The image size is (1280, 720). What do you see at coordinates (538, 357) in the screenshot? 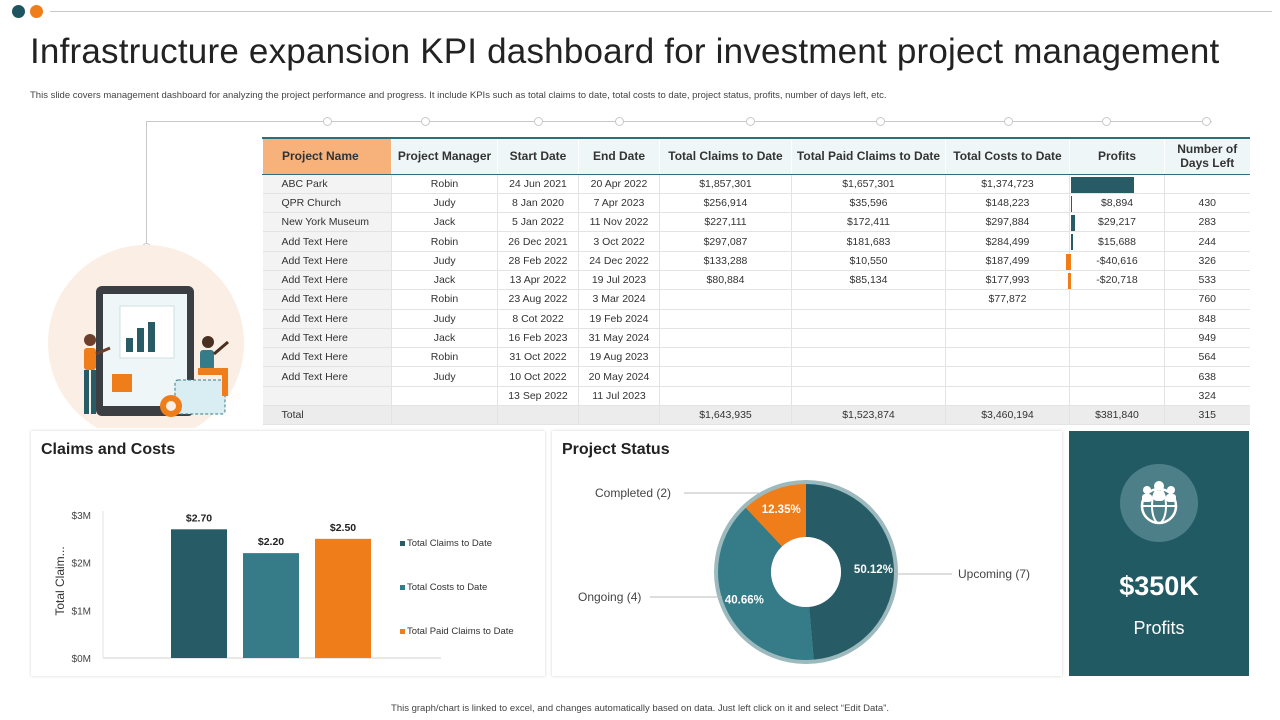
I see `start-date-cell: 31 Oct 2022` at bounding box center [538, 357].